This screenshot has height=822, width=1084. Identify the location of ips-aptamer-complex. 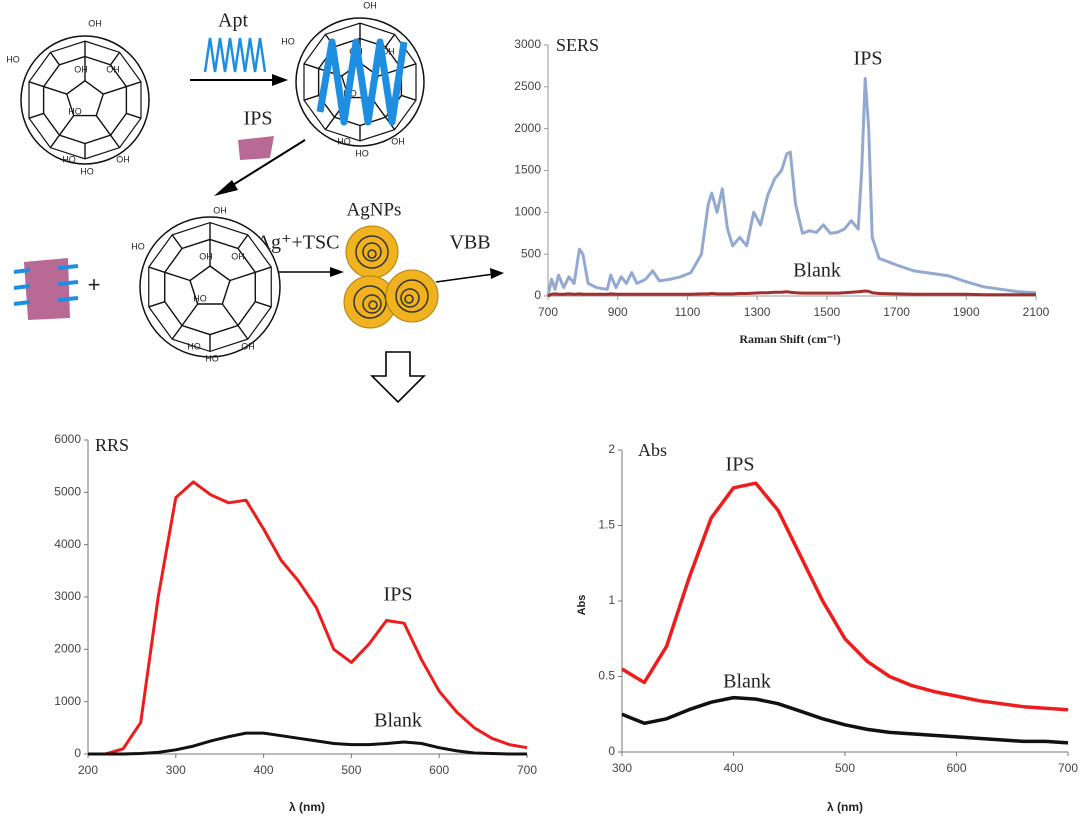
(47, 289).